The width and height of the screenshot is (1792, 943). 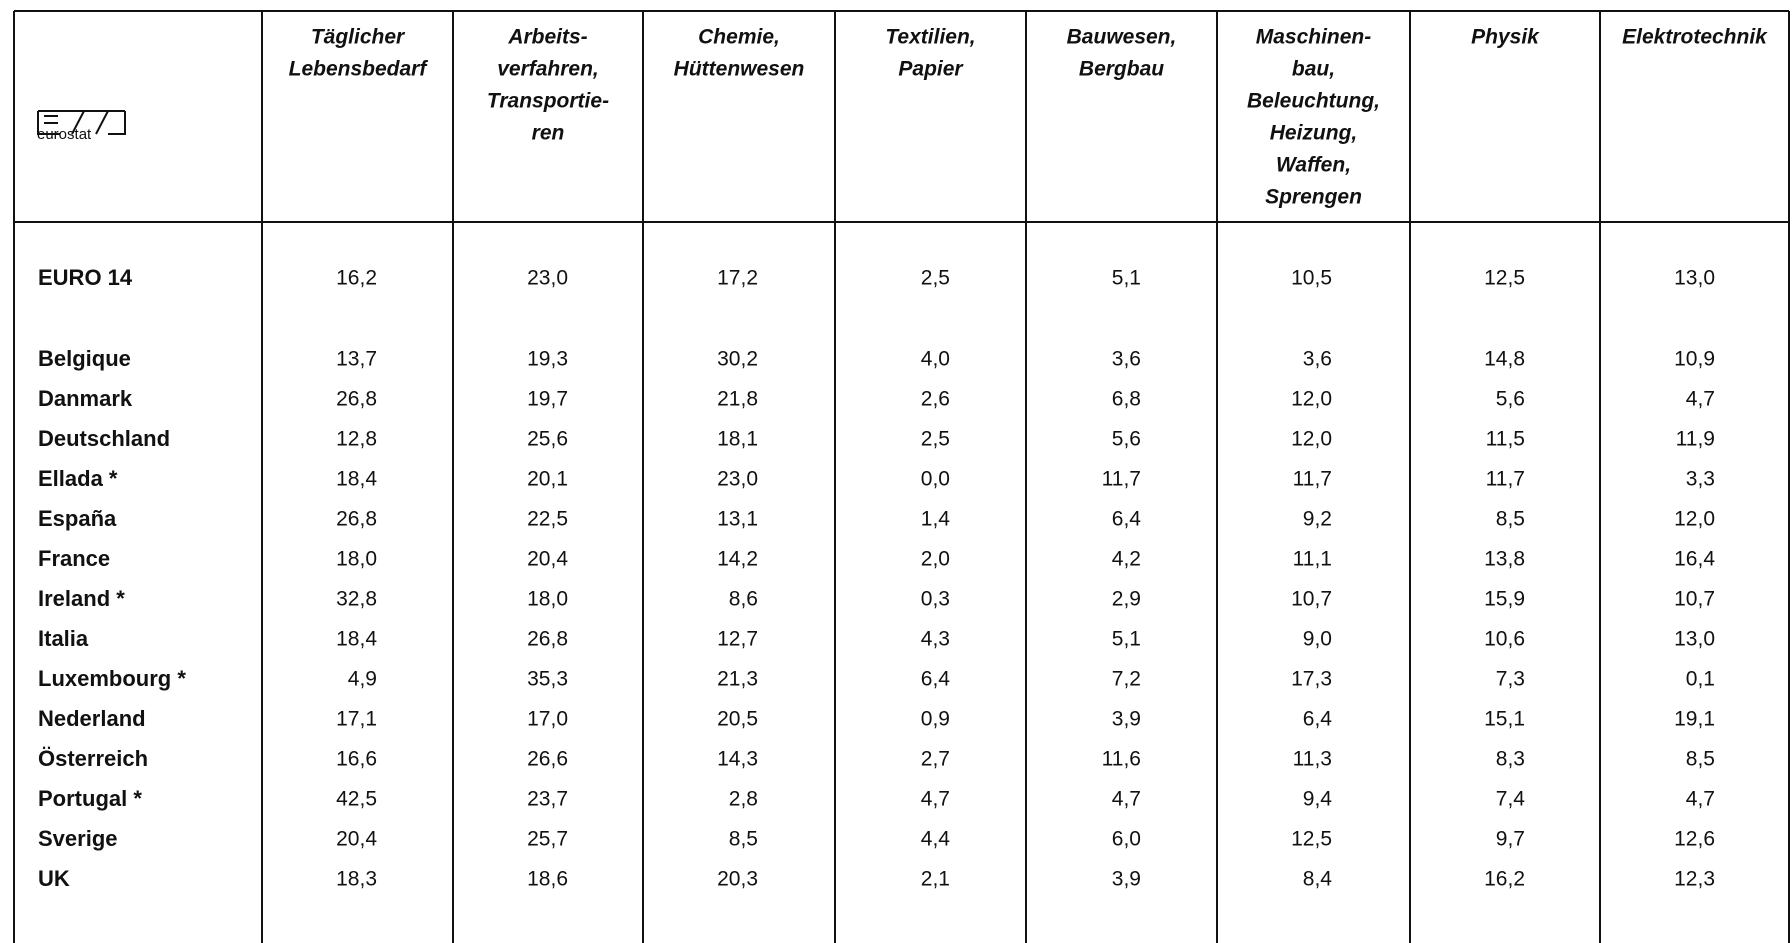 What do you see at coordinates (1510, 839) in the screenshot?
I see `cell-value: 9,7` at bounding box center [1510, 839].